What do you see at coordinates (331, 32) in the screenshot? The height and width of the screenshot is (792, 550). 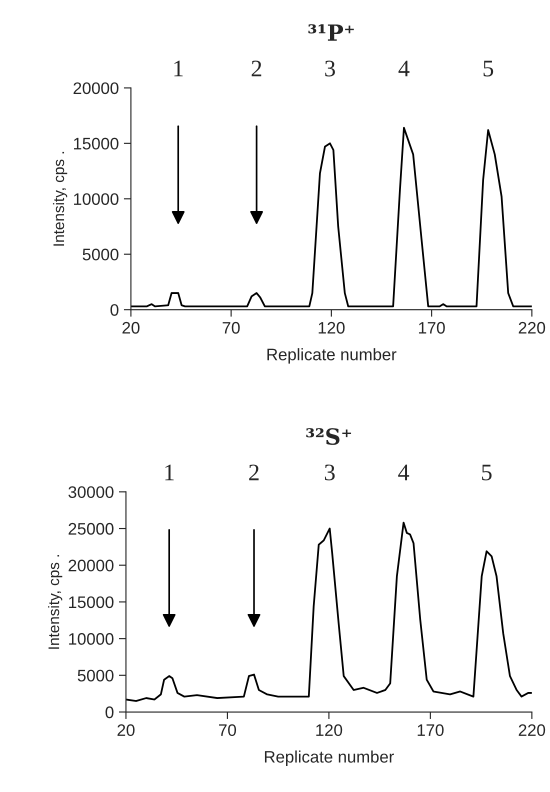 I see `chart-title: ³¹P⁺` at bounding box center [331, 32].